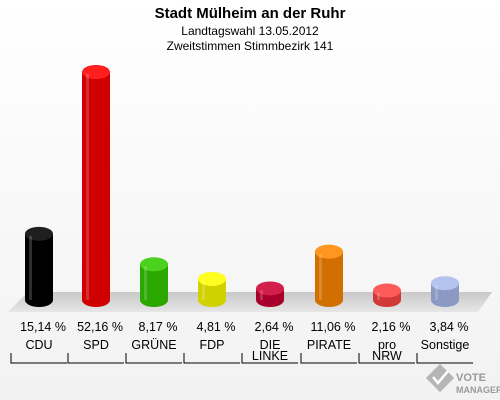  Describe the element at coordinates (250, 13) in the screenshot. I see `chart-title: Stadt Mülheim an der Ruhr` at that location.